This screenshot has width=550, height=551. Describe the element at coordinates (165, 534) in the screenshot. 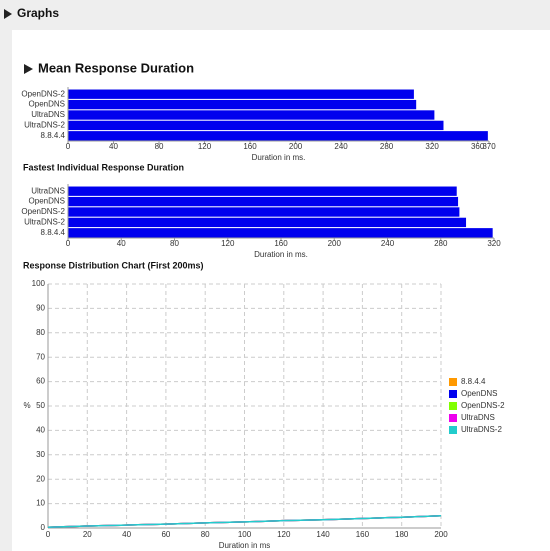

I see `x-tick-label: 60` at that location.